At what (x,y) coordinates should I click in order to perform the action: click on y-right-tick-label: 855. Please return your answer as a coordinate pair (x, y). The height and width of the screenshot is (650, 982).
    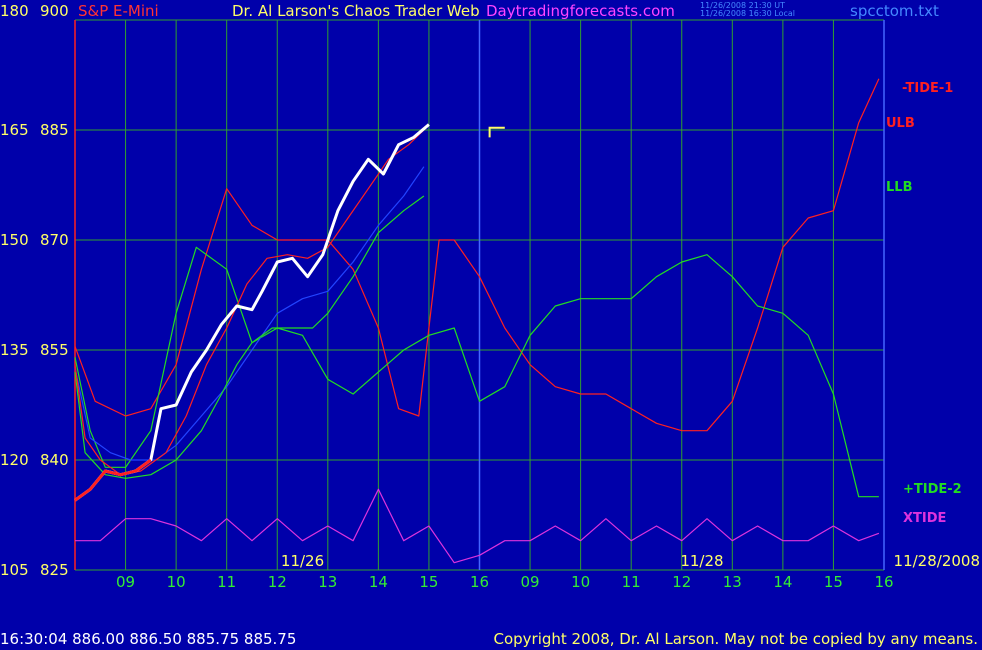
    Looking at the image, I should click on (54, 350).